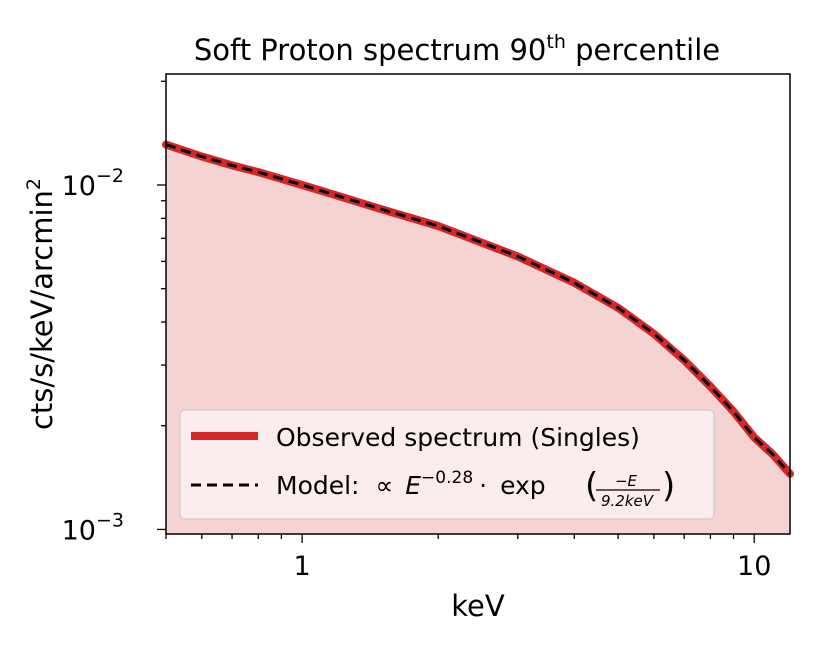 This screenshot has width=814, height=651. Describe the element at coordinates (626, 481) in the screenshot. I see `legend-fraction-num: −E` at that location.